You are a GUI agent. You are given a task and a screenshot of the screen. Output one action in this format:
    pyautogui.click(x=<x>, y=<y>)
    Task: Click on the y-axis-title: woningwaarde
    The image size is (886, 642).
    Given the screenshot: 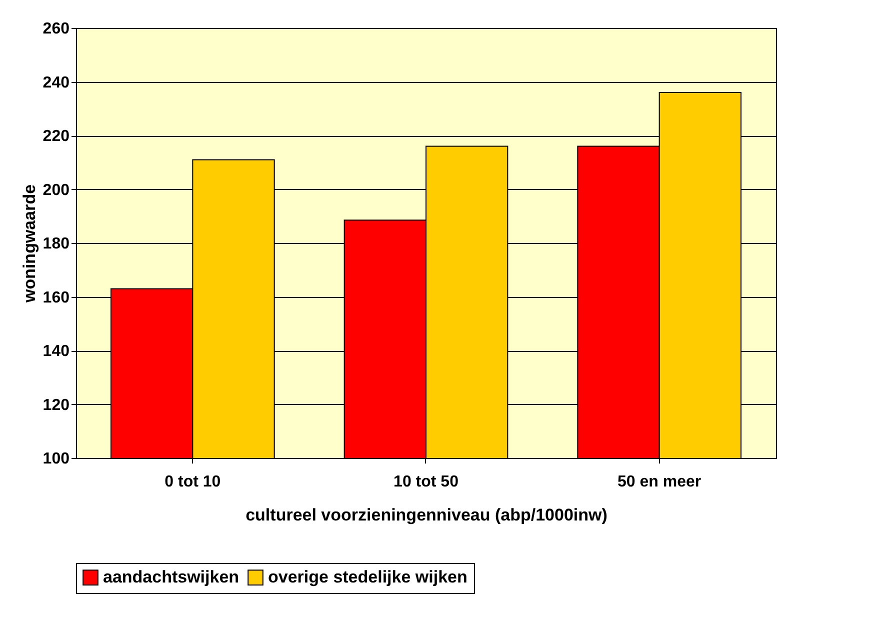 What is the action you would take?
    pyautogui.click(x=29, y=244)
    